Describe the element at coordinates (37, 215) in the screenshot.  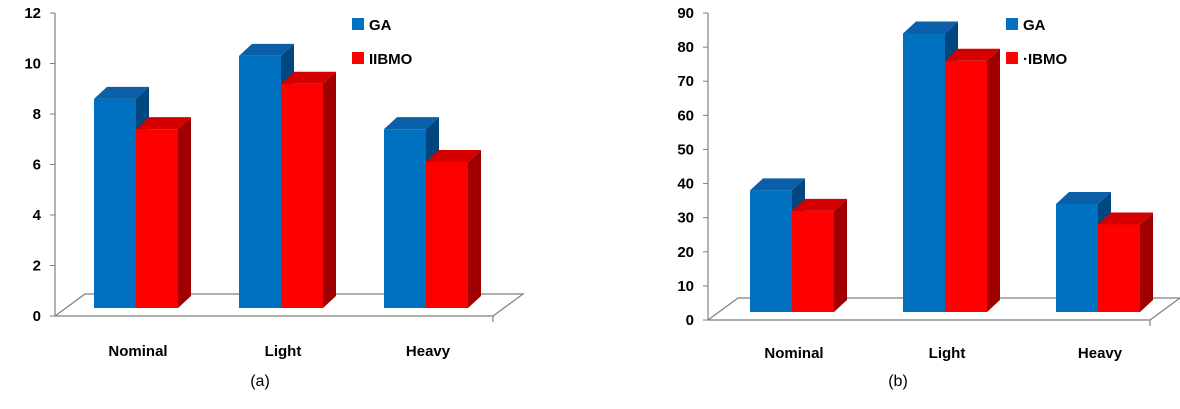
I see `y-tick-label: 4` at that location.